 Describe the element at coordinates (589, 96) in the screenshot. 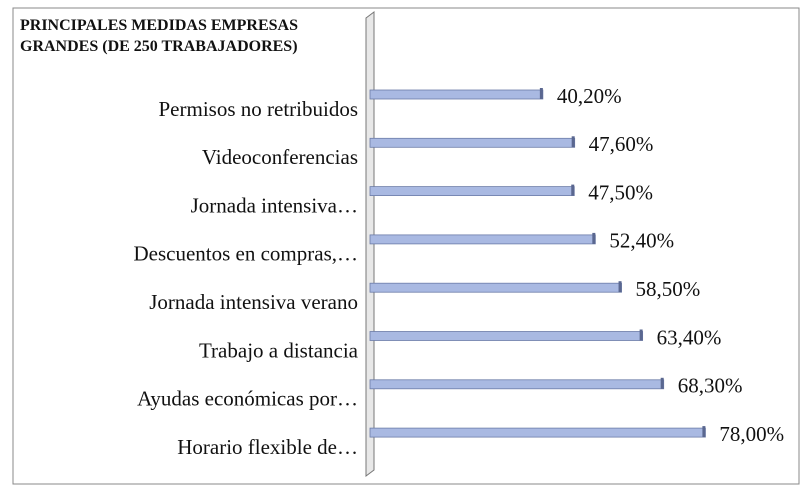

I see `data-label: 40,20%` at that location.